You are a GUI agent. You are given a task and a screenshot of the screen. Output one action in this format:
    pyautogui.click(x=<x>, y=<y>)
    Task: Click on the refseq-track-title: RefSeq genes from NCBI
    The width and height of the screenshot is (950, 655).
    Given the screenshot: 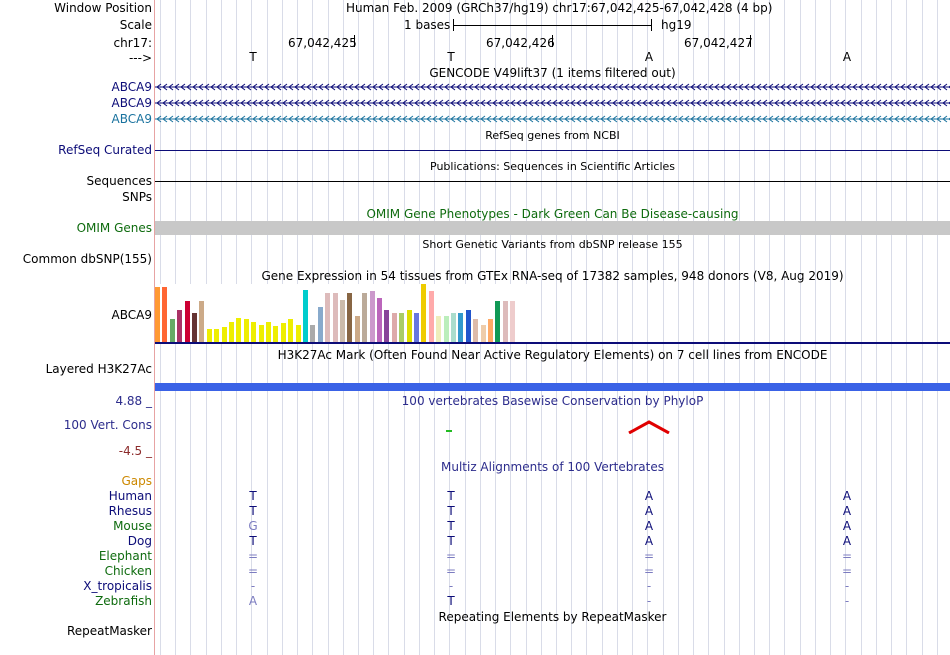 What is the action you would take?
    pyautogui.click(x=552, y=135)
    